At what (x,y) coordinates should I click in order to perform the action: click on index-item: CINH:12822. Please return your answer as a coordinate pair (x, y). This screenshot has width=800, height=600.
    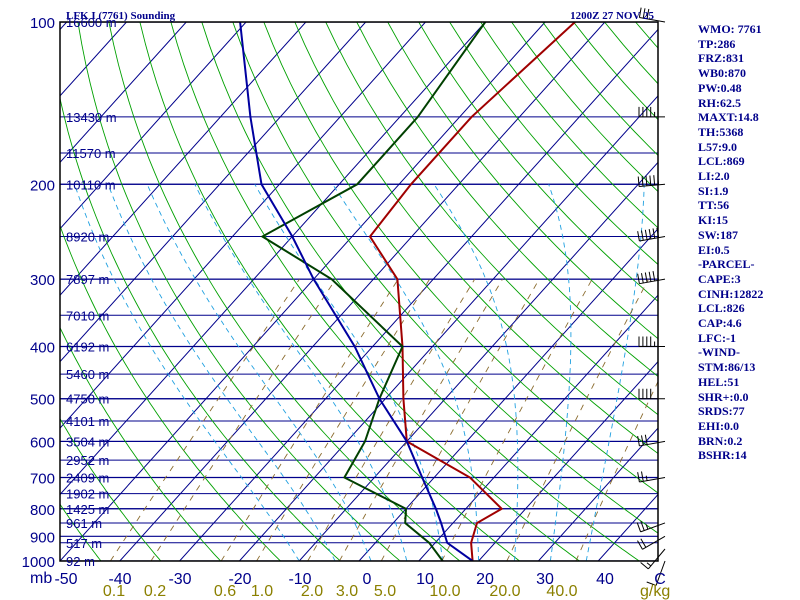
    Looking at the image, I should click on (731, 293).